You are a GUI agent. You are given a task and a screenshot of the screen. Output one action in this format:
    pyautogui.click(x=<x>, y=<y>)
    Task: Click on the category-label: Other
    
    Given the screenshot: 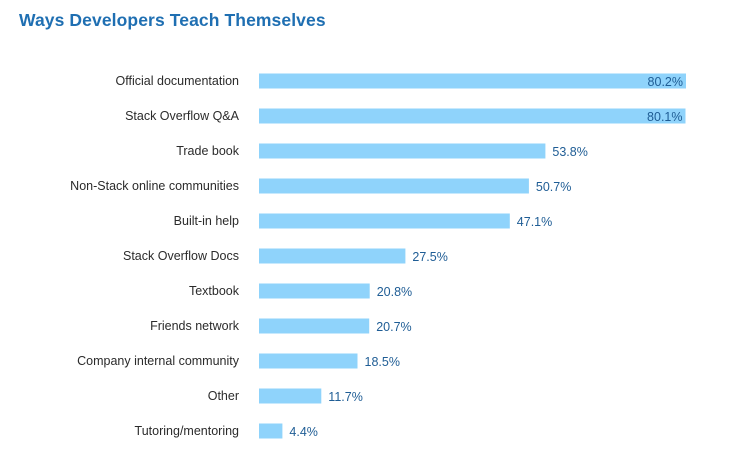 What is the action you would take?
    pyautogui.click(x=223, y=396)
    